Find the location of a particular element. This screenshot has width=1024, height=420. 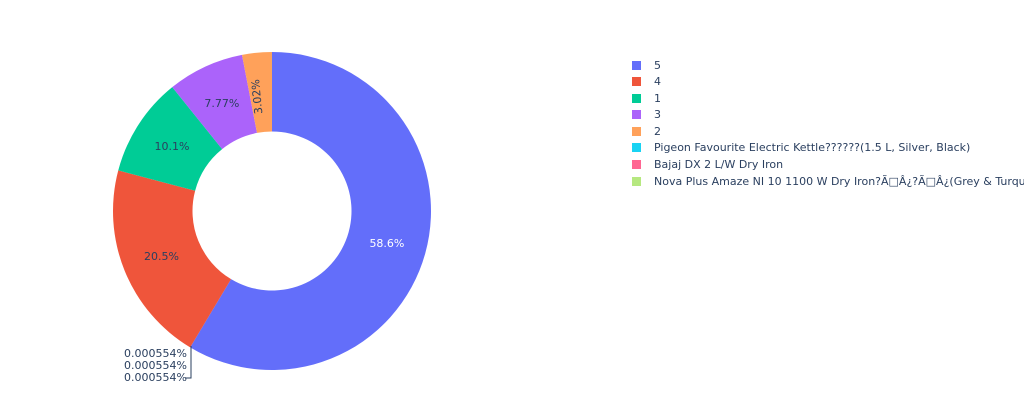

slice-percent-label: 3.02% is located at coordinates (257, 97).